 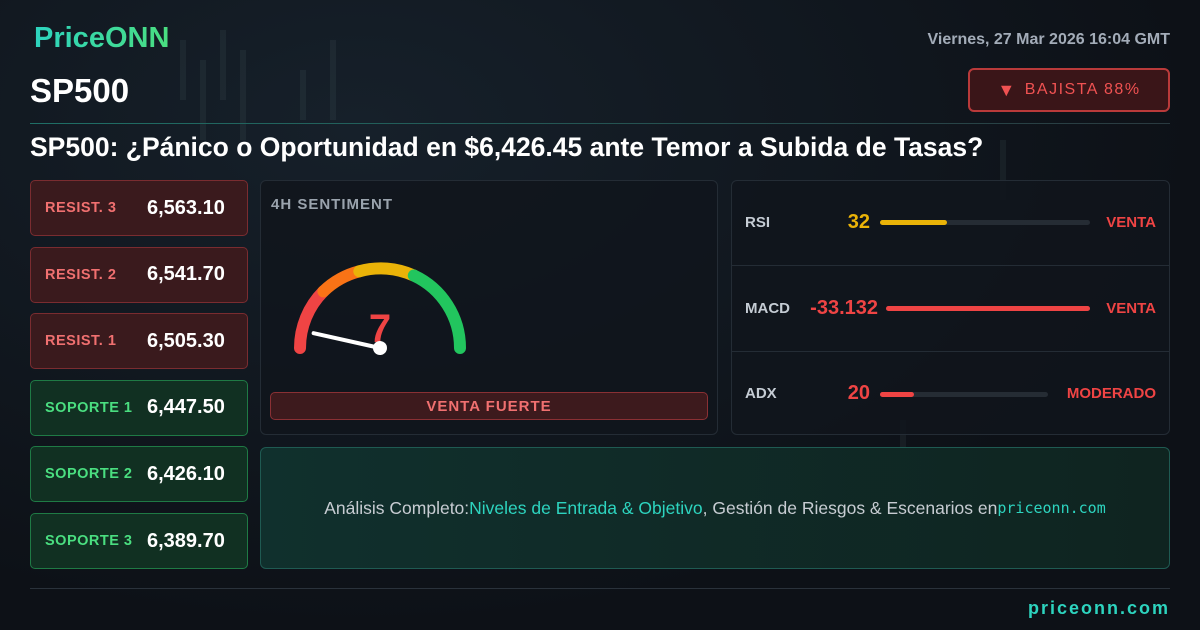 What do you see at coordinates (81, 208) in the screenshot?
I see `level-label: RESIST. 3` at bounding box center [81, 208].